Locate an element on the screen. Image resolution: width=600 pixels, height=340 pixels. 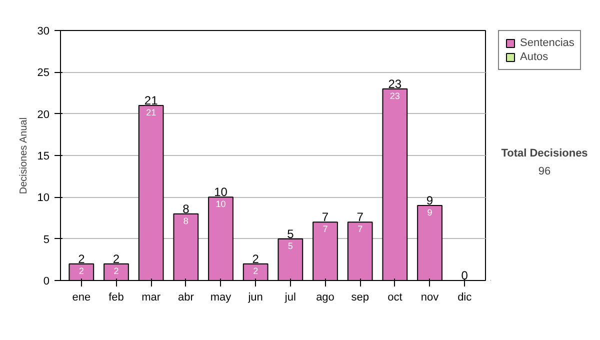
y-tick-label: 5 is located at coordinates (46, 240).